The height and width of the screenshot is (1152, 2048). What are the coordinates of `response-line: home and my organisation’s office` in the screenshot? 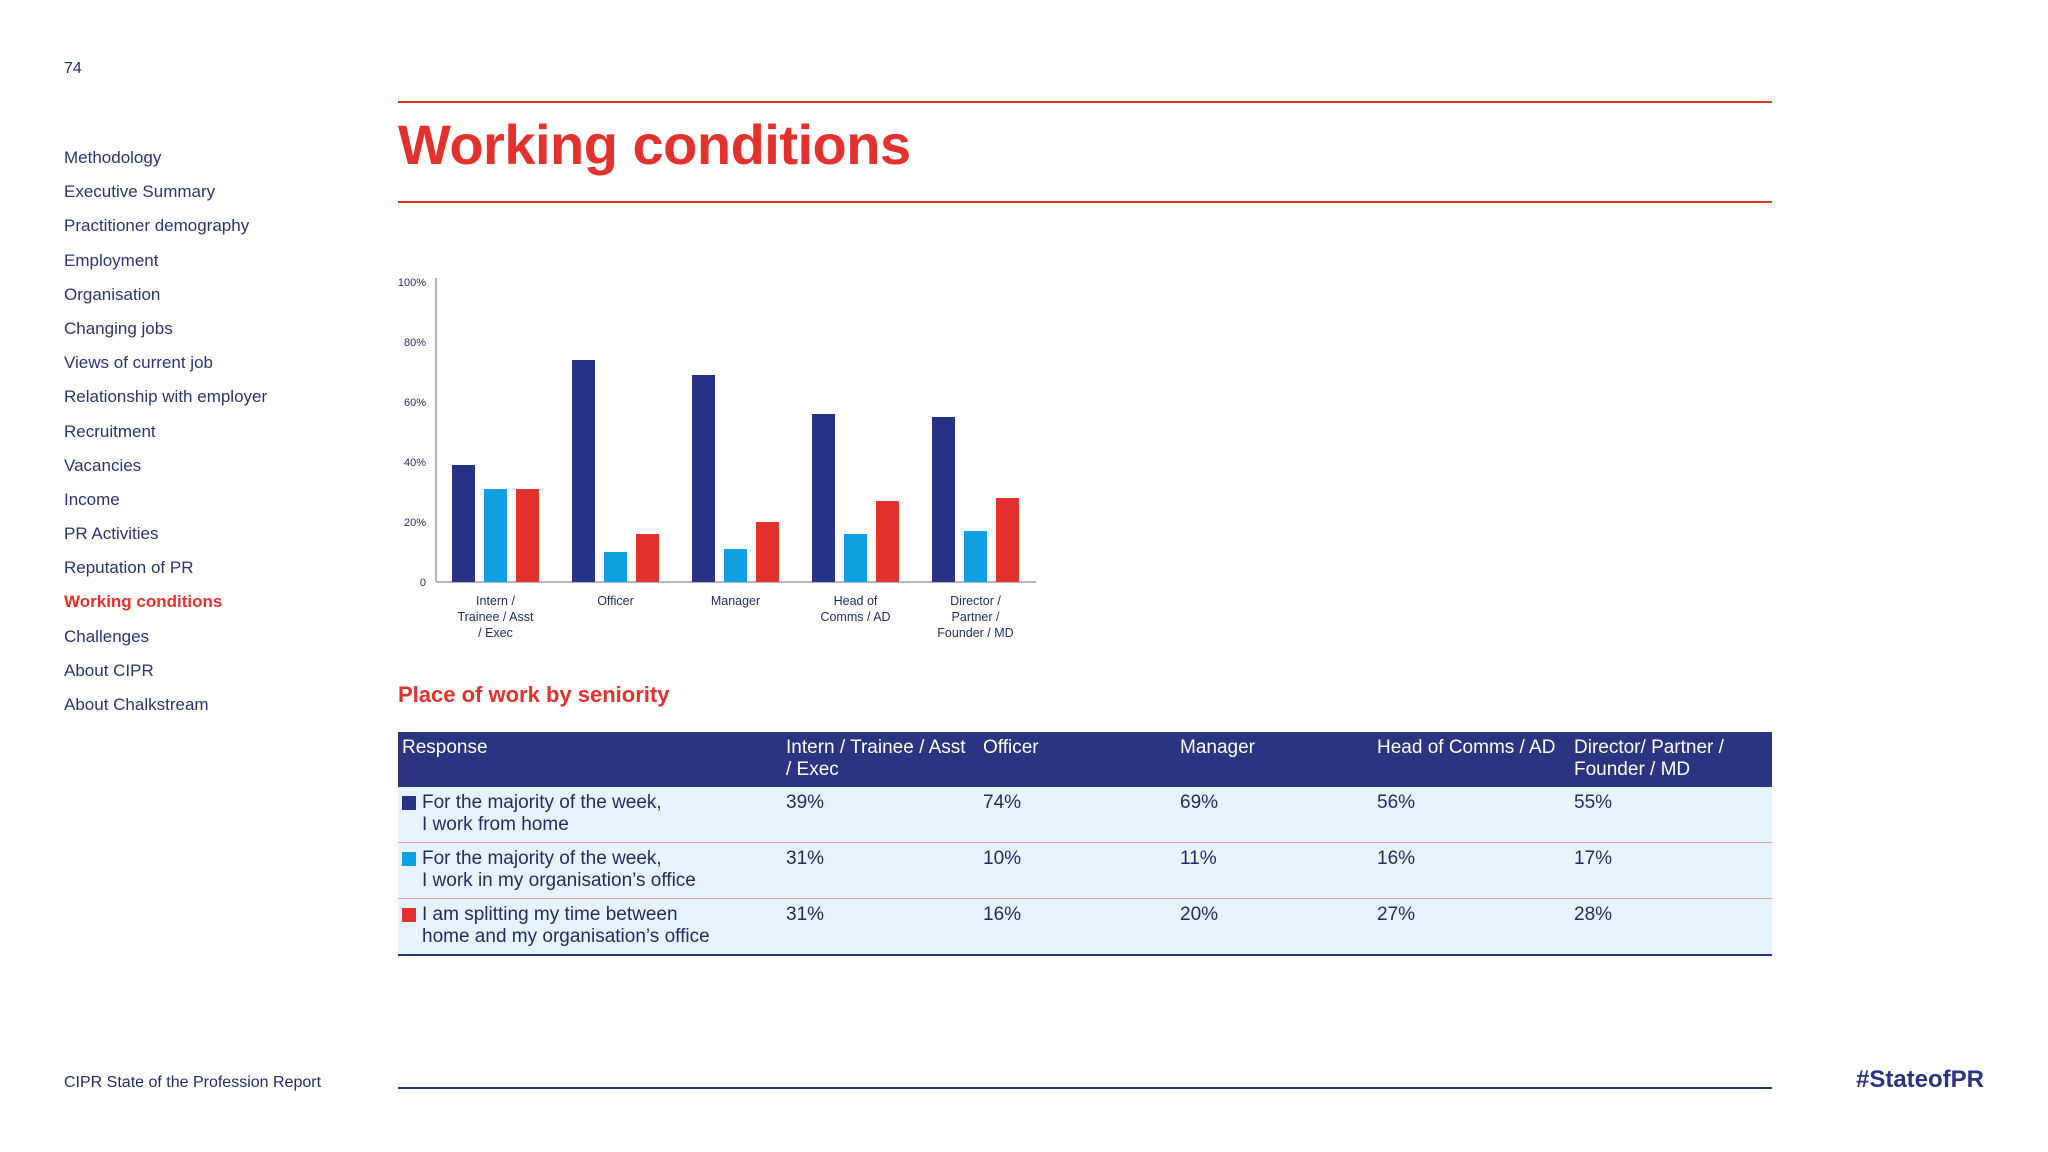 It's located at (566, 936).